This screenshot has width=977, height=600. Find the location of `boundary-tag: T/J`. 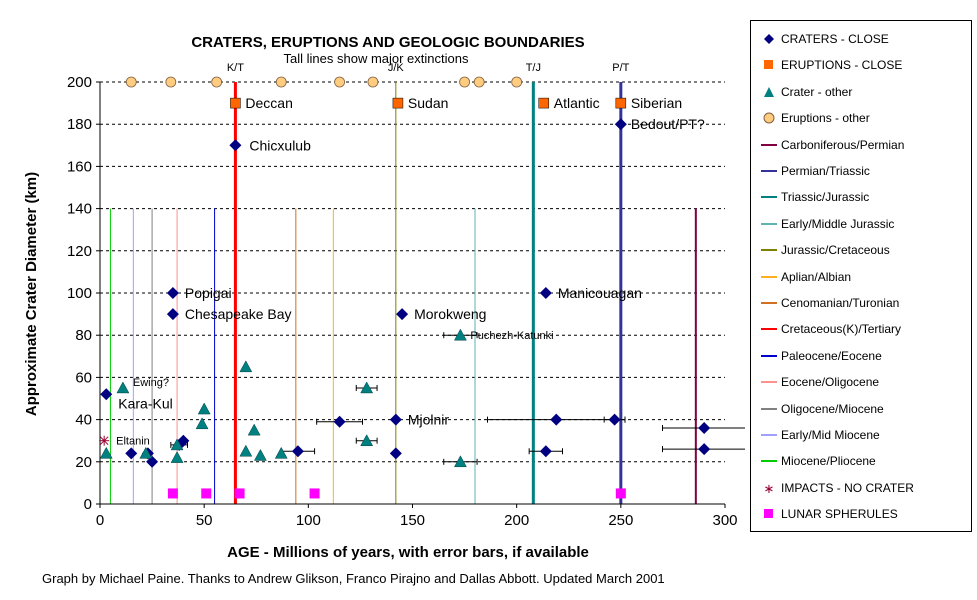

boundary-tag: T/J is located at coordinates (533, 68).